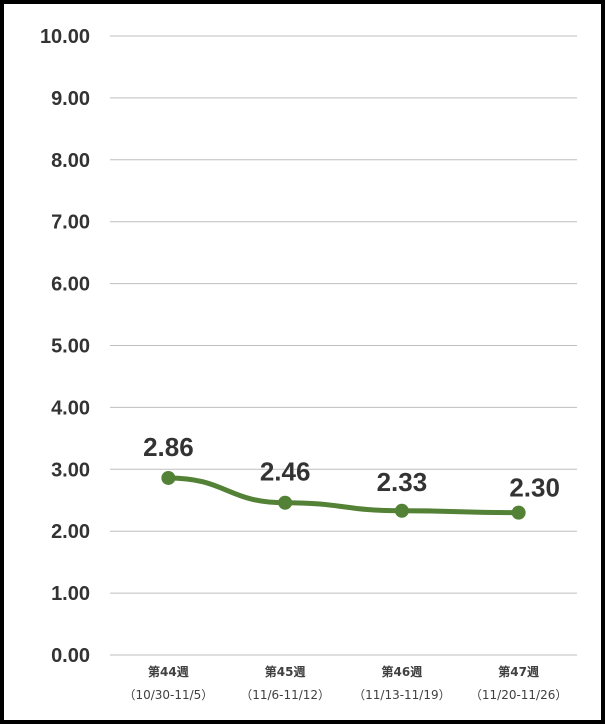 The width and height of the screenshot is (605, 728). I want to click on x-tick-sublabel: （11/6-11/12）, so click(285, 695).